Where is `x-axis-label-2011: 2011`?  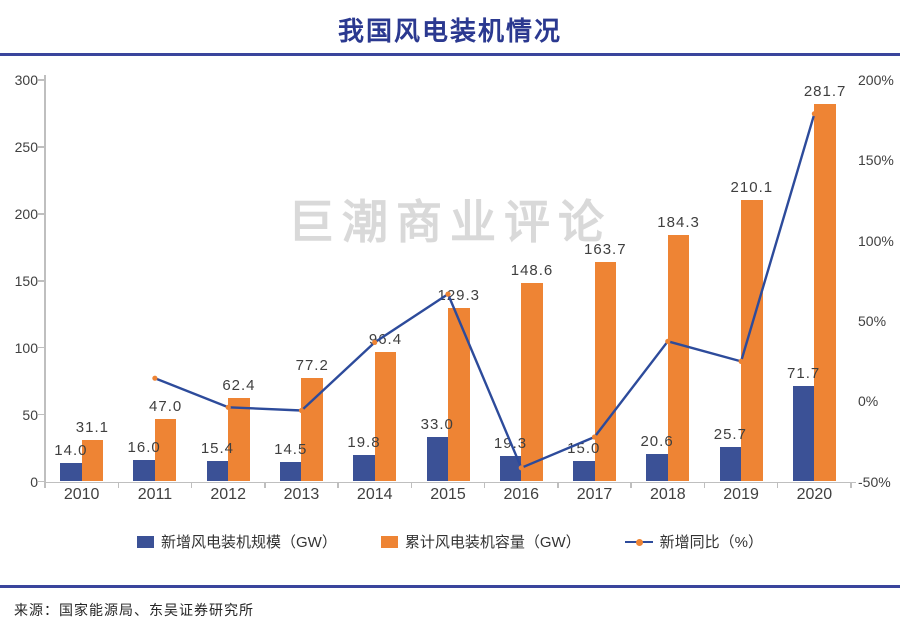 x-axis-label-2011: 2011 is located at coordinates (155, 494).